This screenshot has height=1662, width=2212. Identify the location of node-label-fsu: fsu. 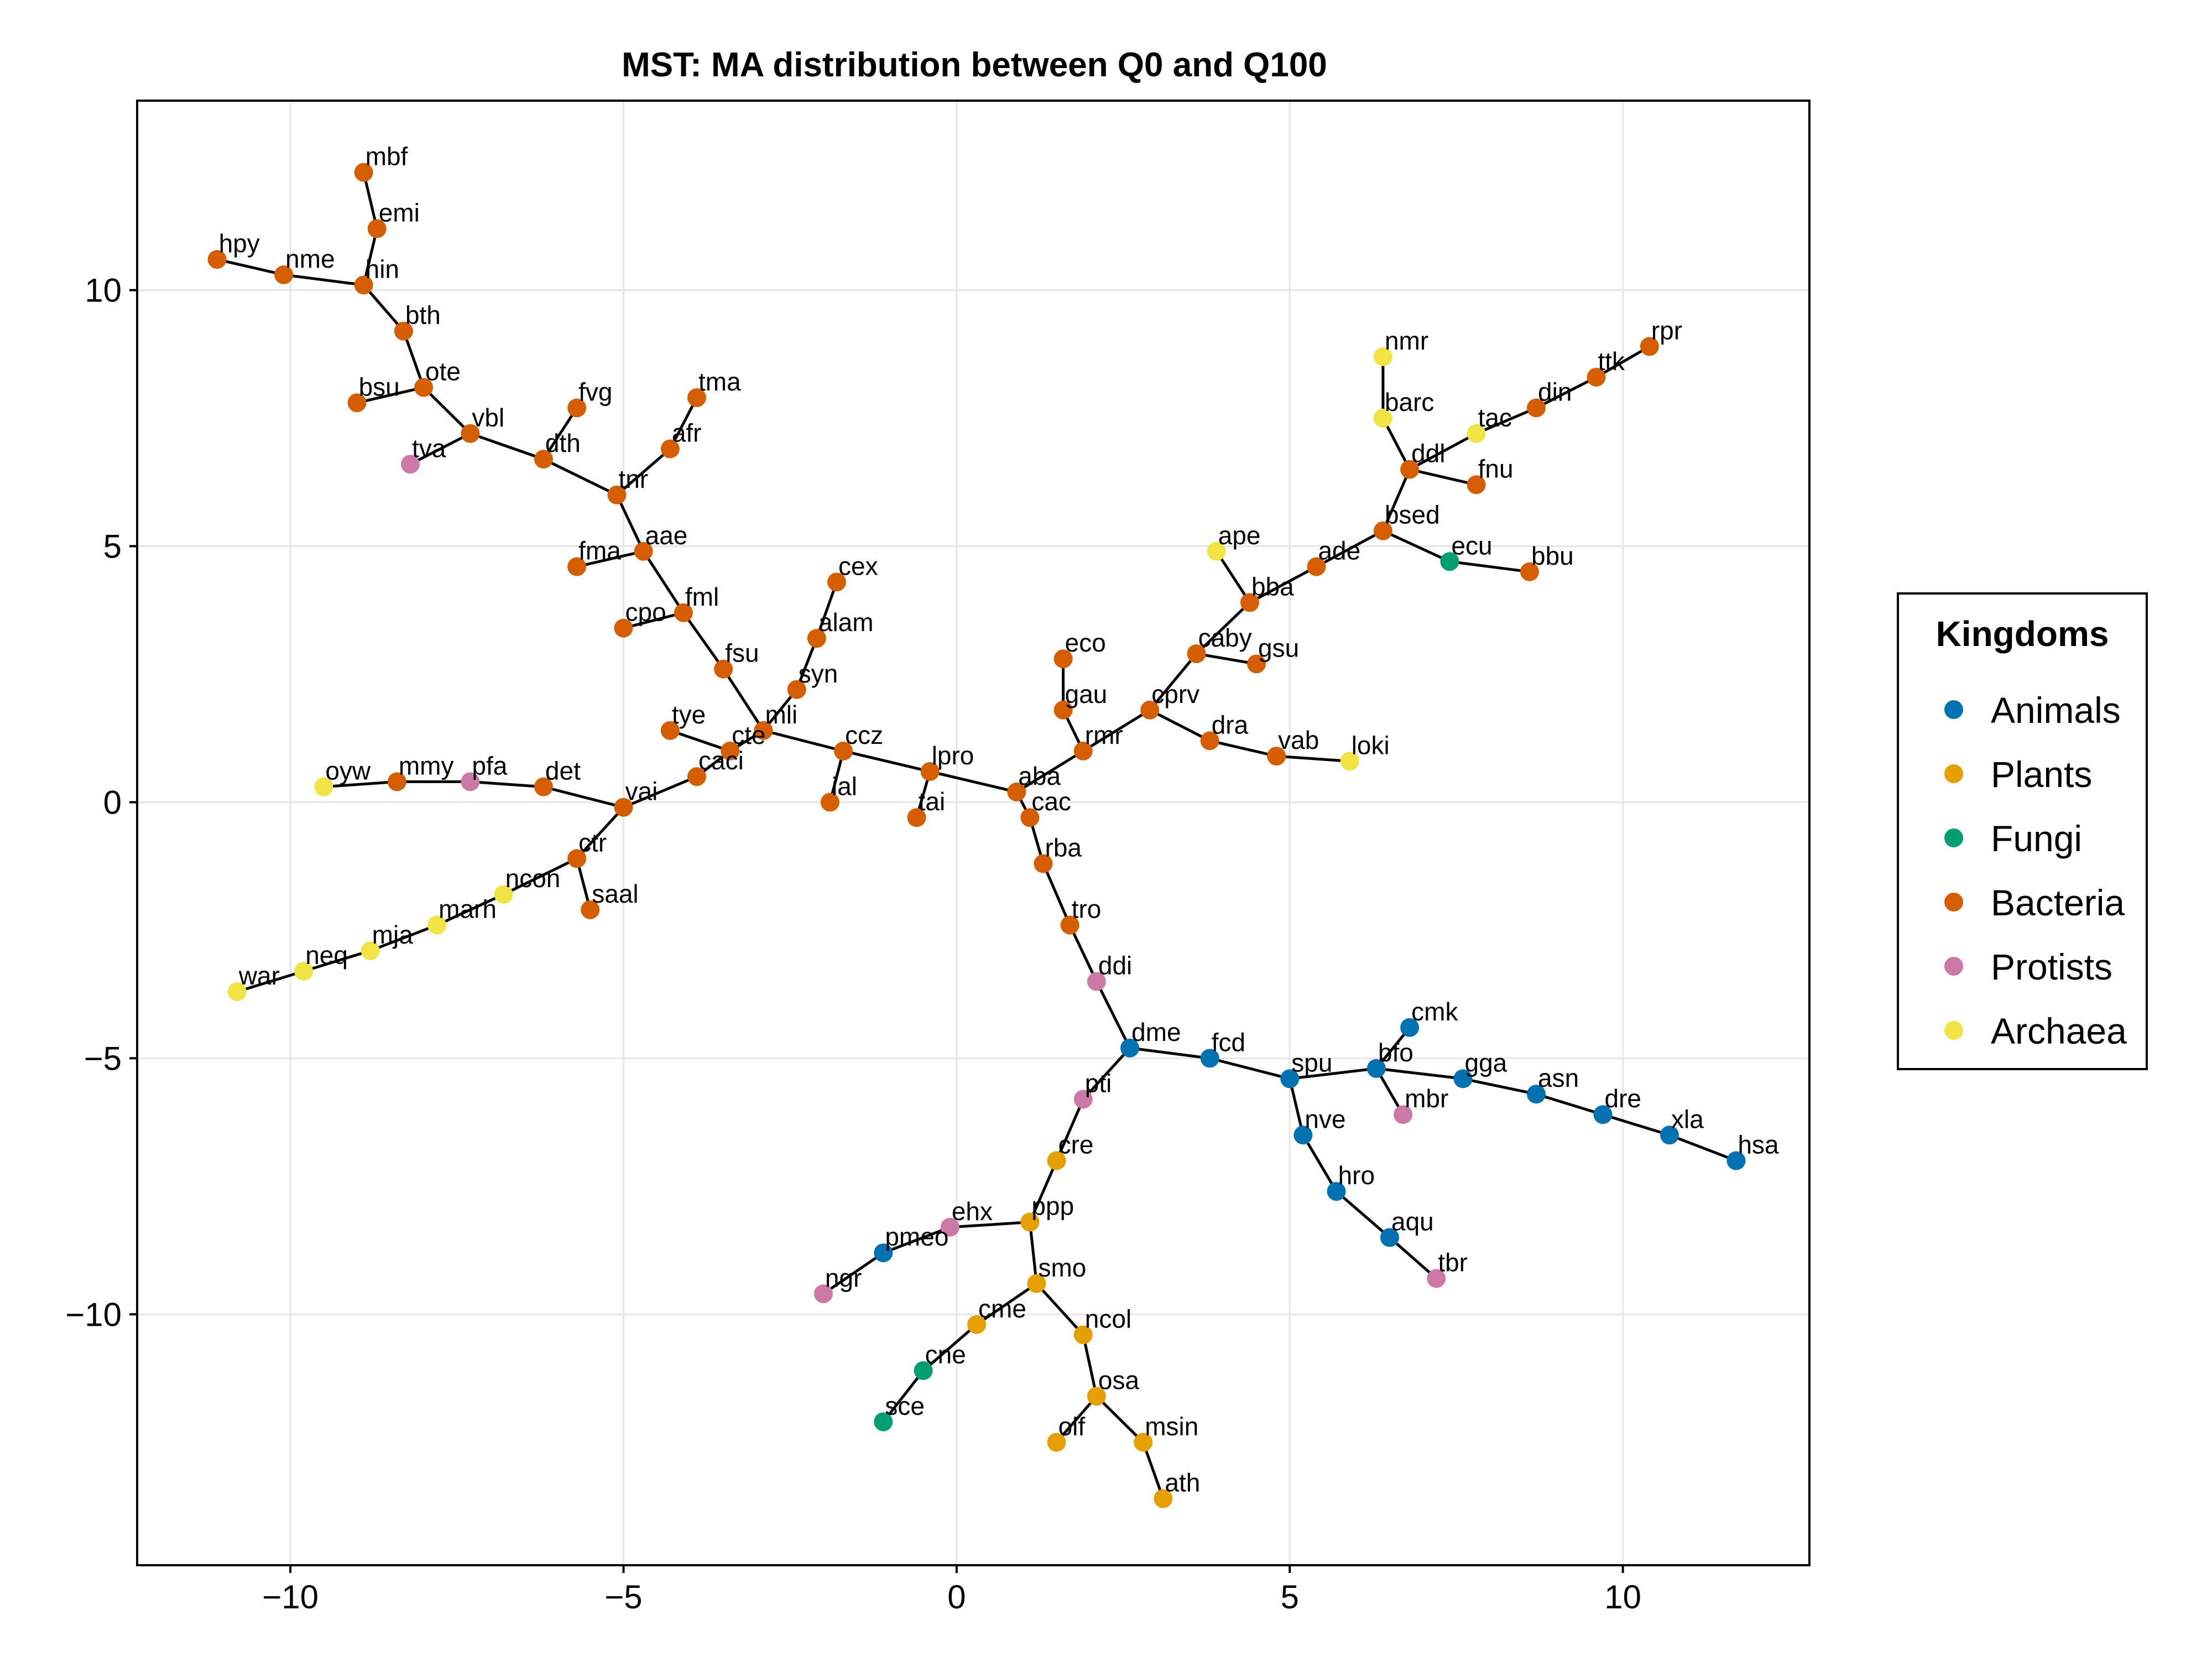
(742, 653).